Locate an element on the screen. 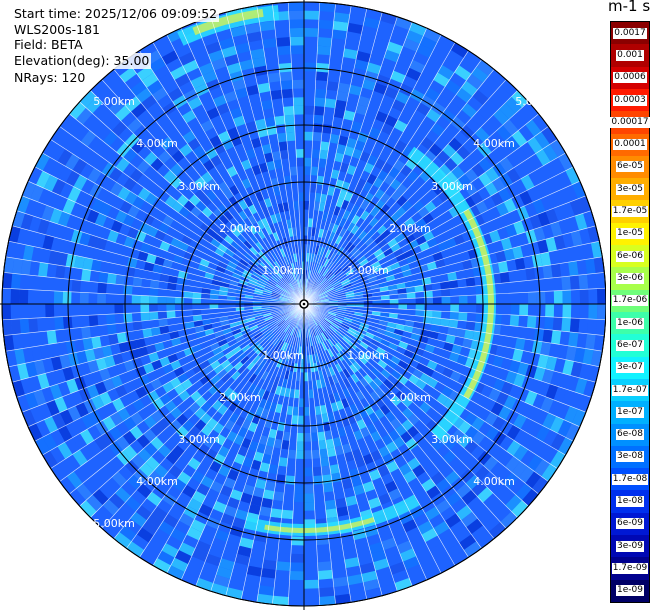 Image resolution: width=650 pixels, height=610 pixels. colorbar-tick-label: 0.0001 is located at coordinates (630, 145).